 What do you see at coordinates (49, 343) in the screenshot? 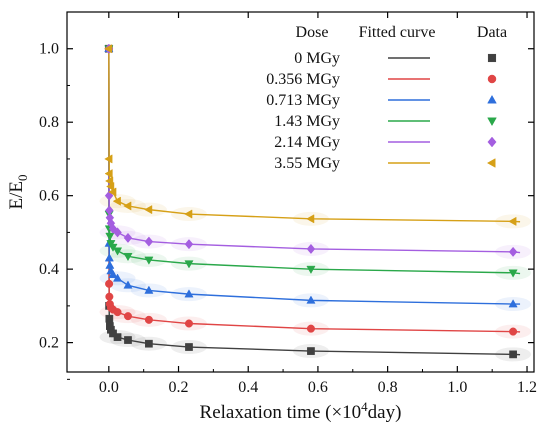
I see `y-tick-label: 0.2` at bounding box center [49, 343].